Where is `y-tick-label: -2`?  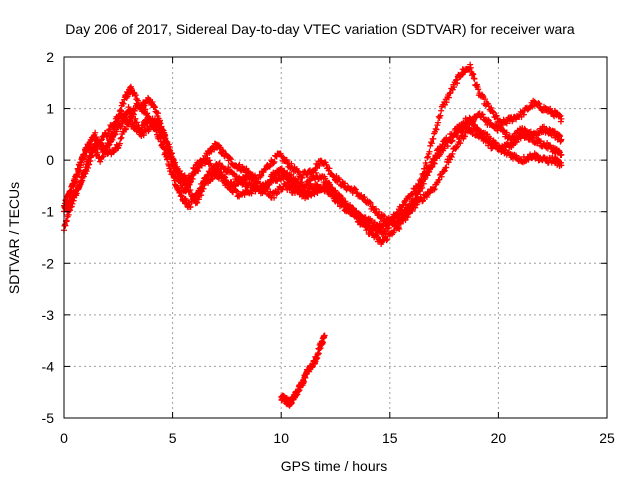
y-tick-label: -2 is located at coordinates (48, 263).